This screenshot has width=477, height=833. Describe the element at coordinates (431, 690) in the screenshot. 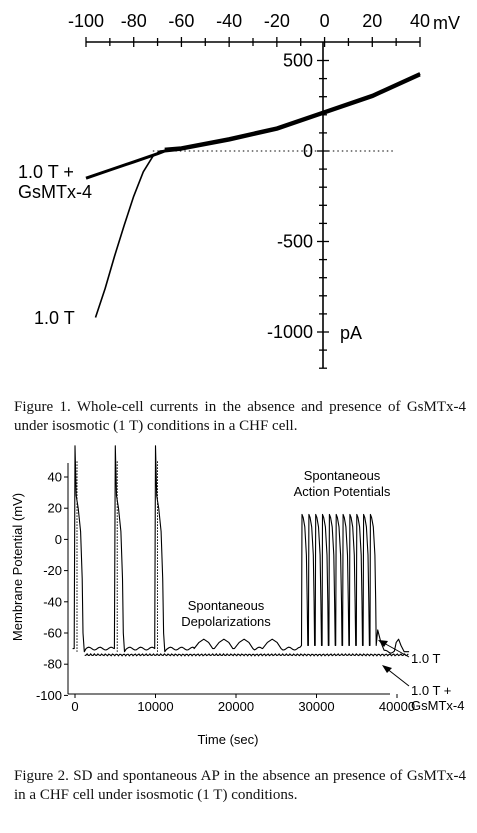

I see `figure-2-label-treated-1: 1.0 T +` at that location.